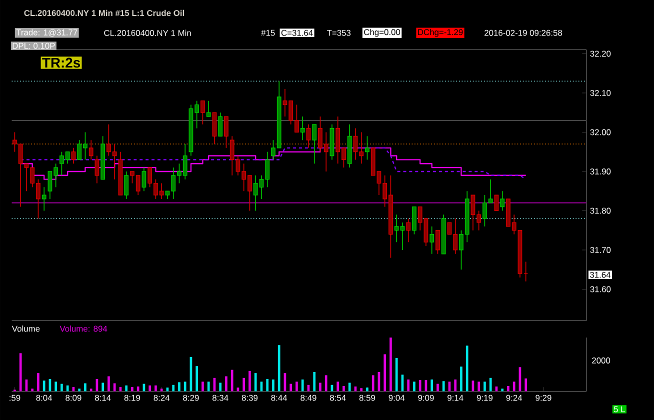 The width and height of the screenshot is (654, 420). Describe the element at coordinates (484, 397) in the screenshot. I see `x-tick-label: 9:19` at that location.